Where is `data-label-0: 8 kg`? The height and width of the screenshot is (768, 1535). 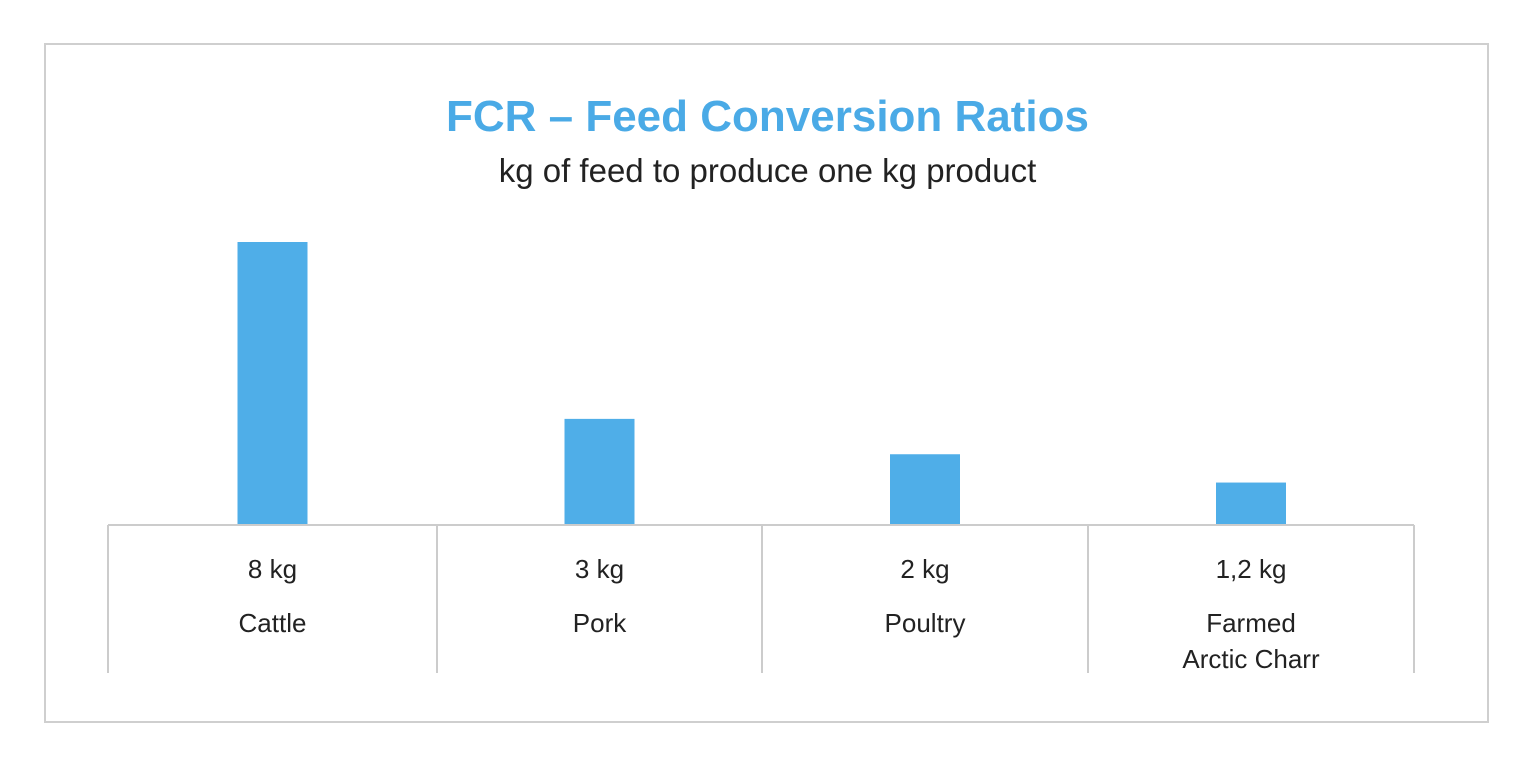 data-label-0: 8 kg is located at coordinates (272, 569).